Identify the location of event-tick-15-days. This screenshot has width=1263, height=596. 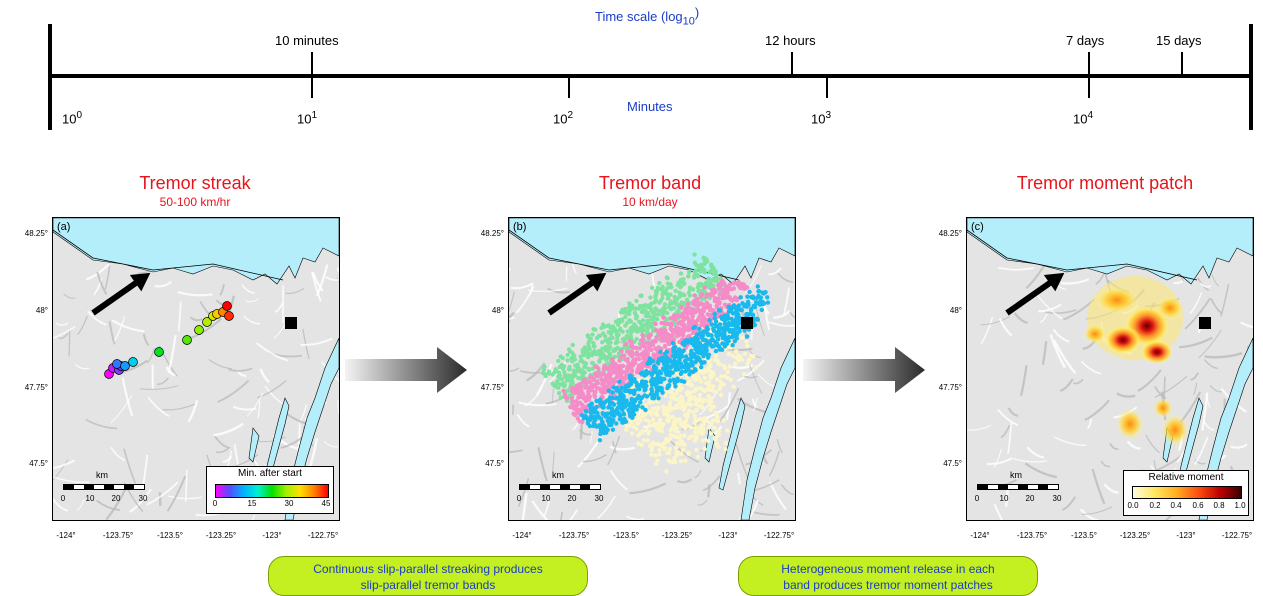
(1182, 64).